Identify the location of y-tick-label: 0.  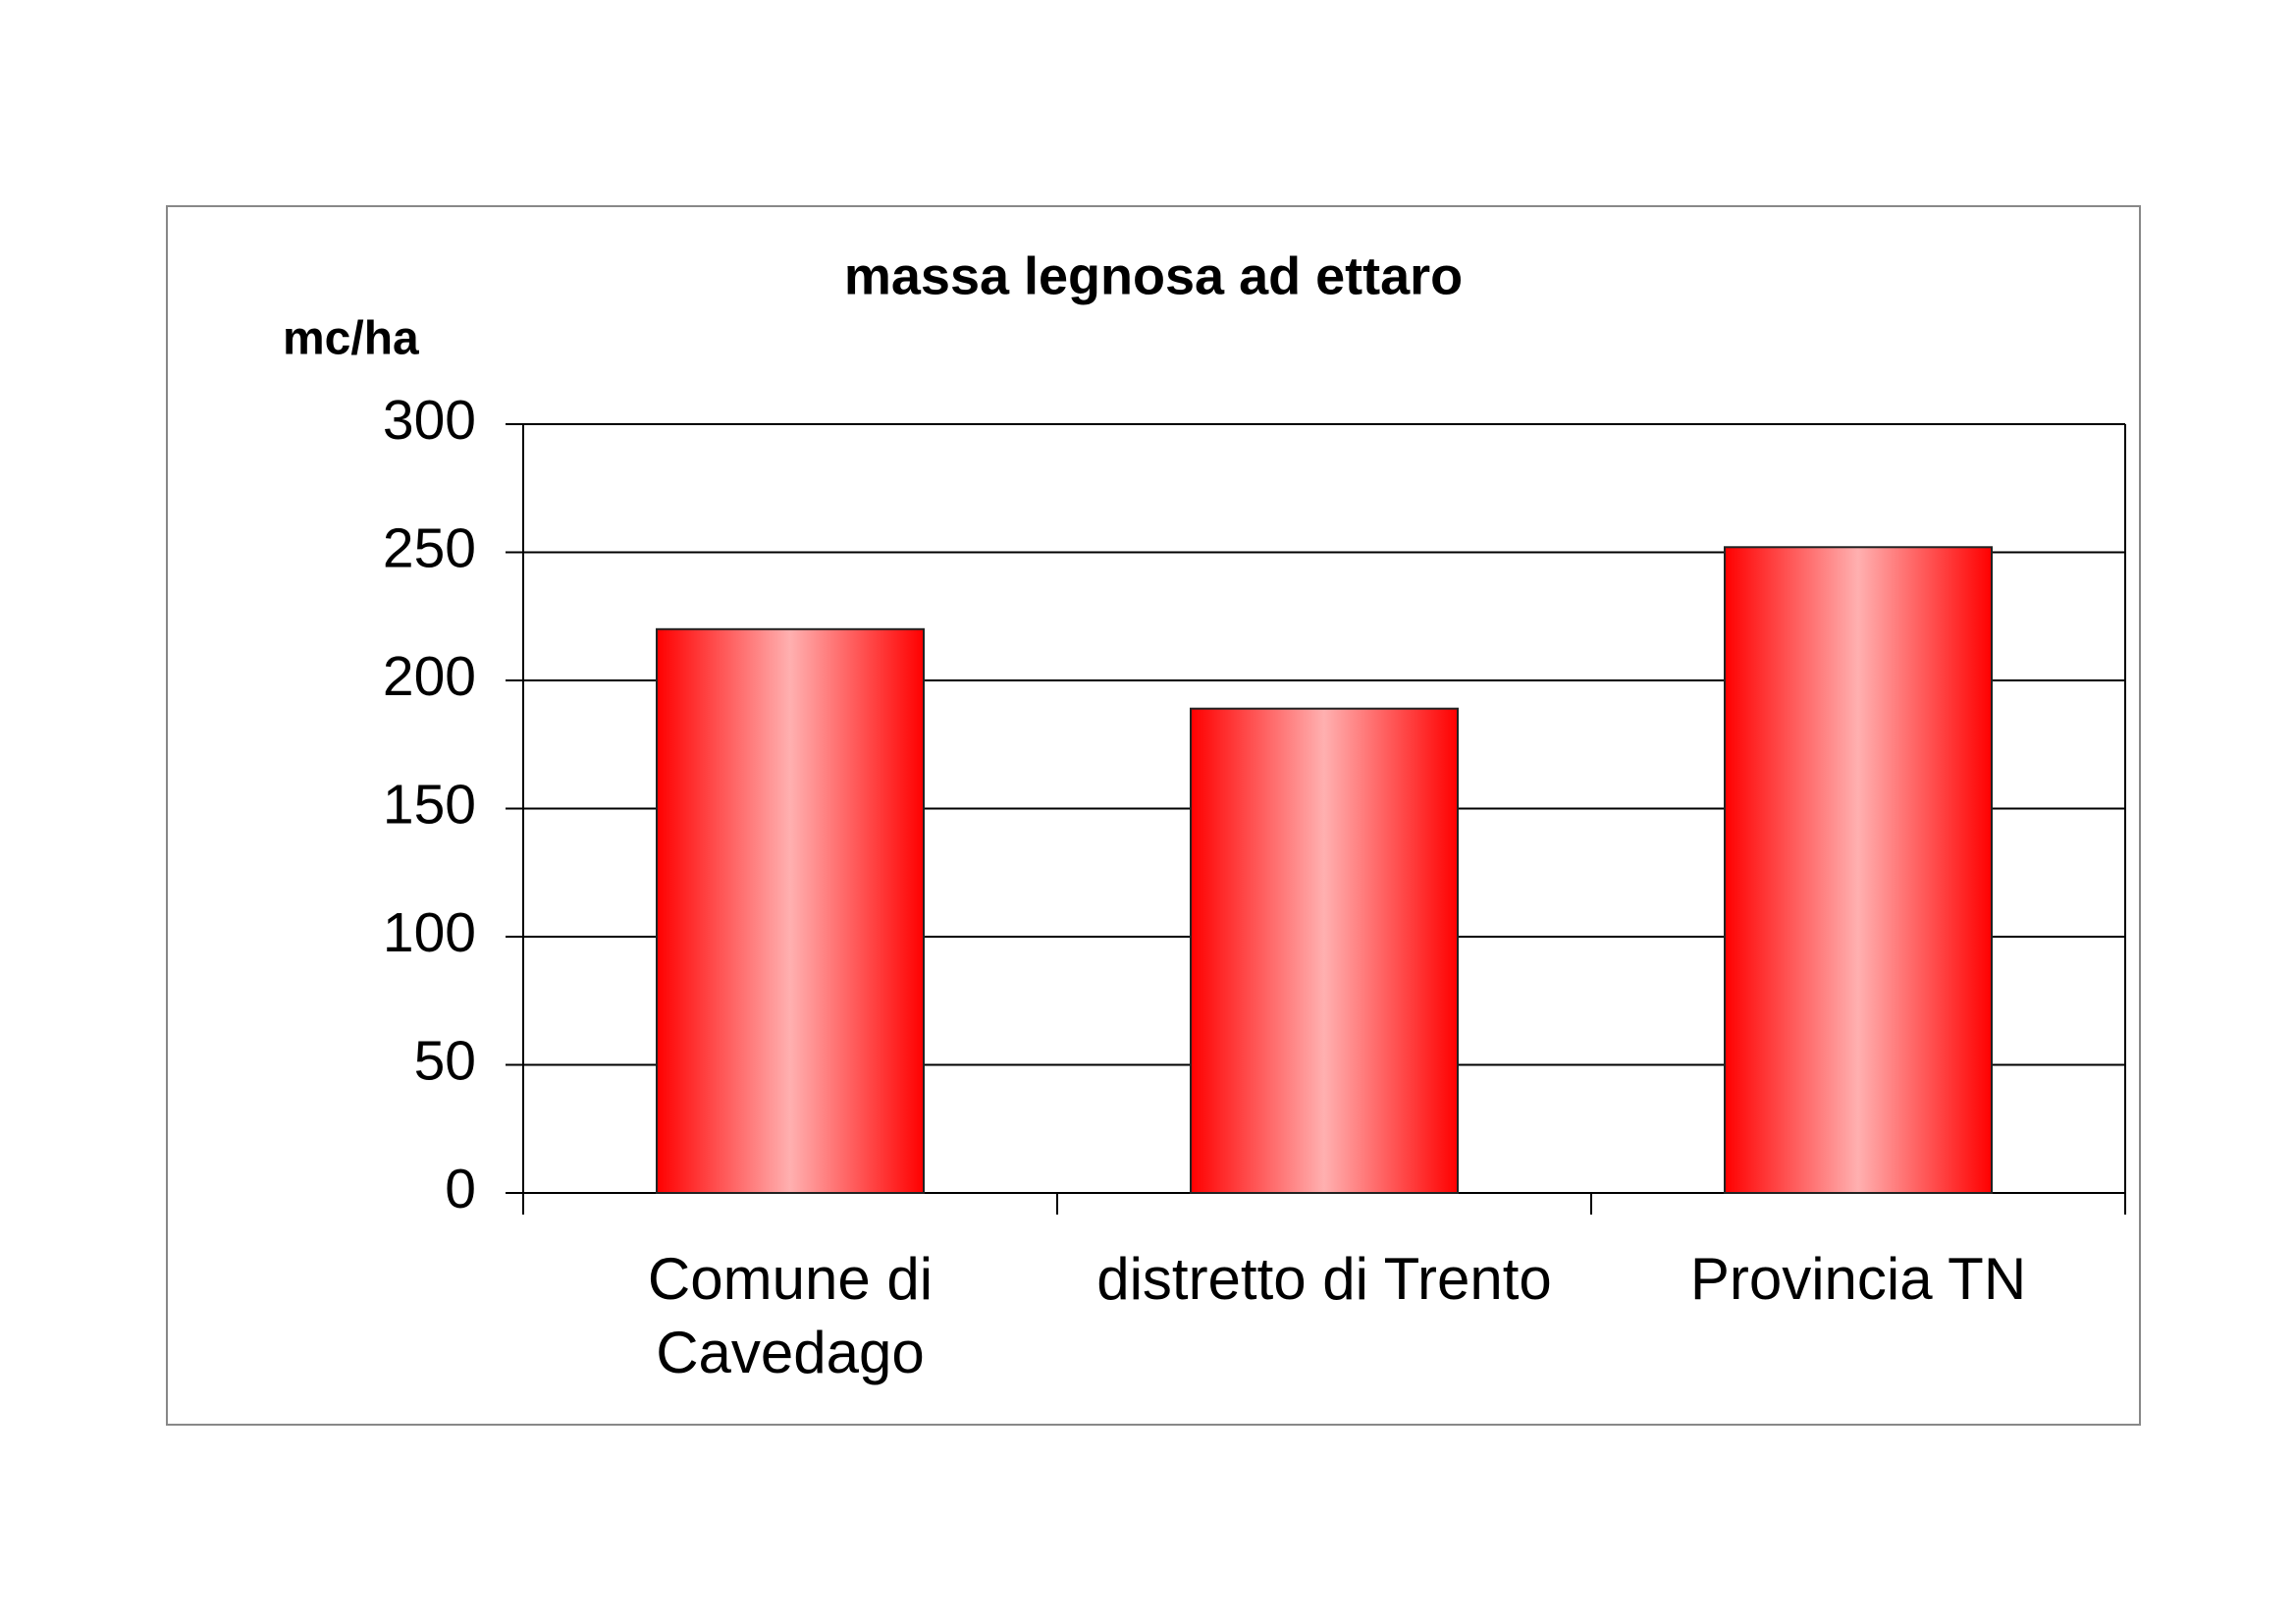
(460, 1189).